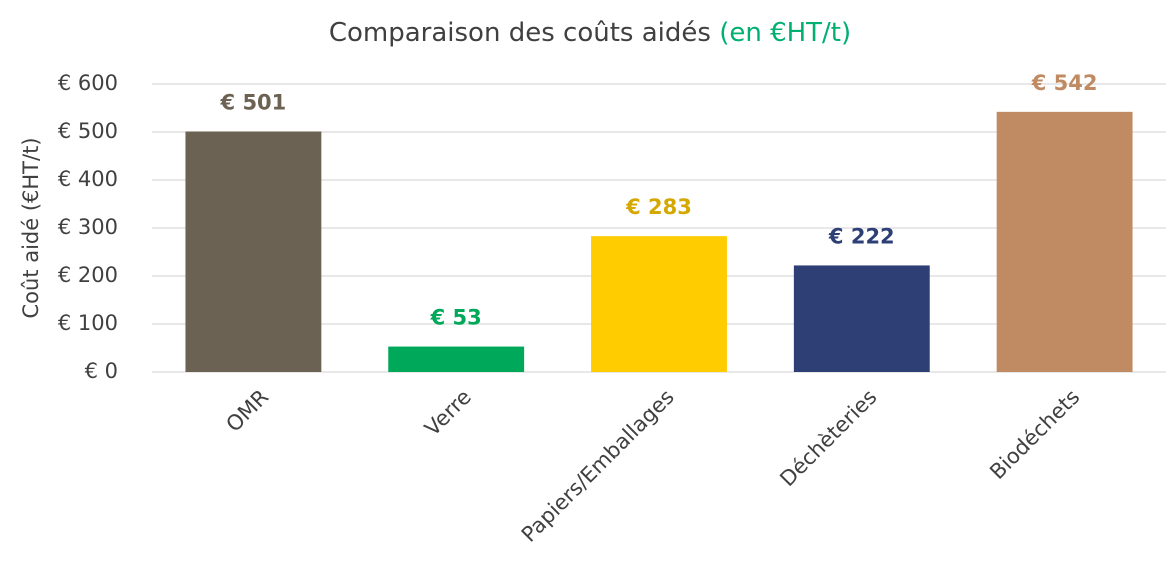 The image size is (1176, 584). What do you see at coordinates (253, 103) in the screenshot?
I see `data-label: € 501` at bounding box center [253, 103].